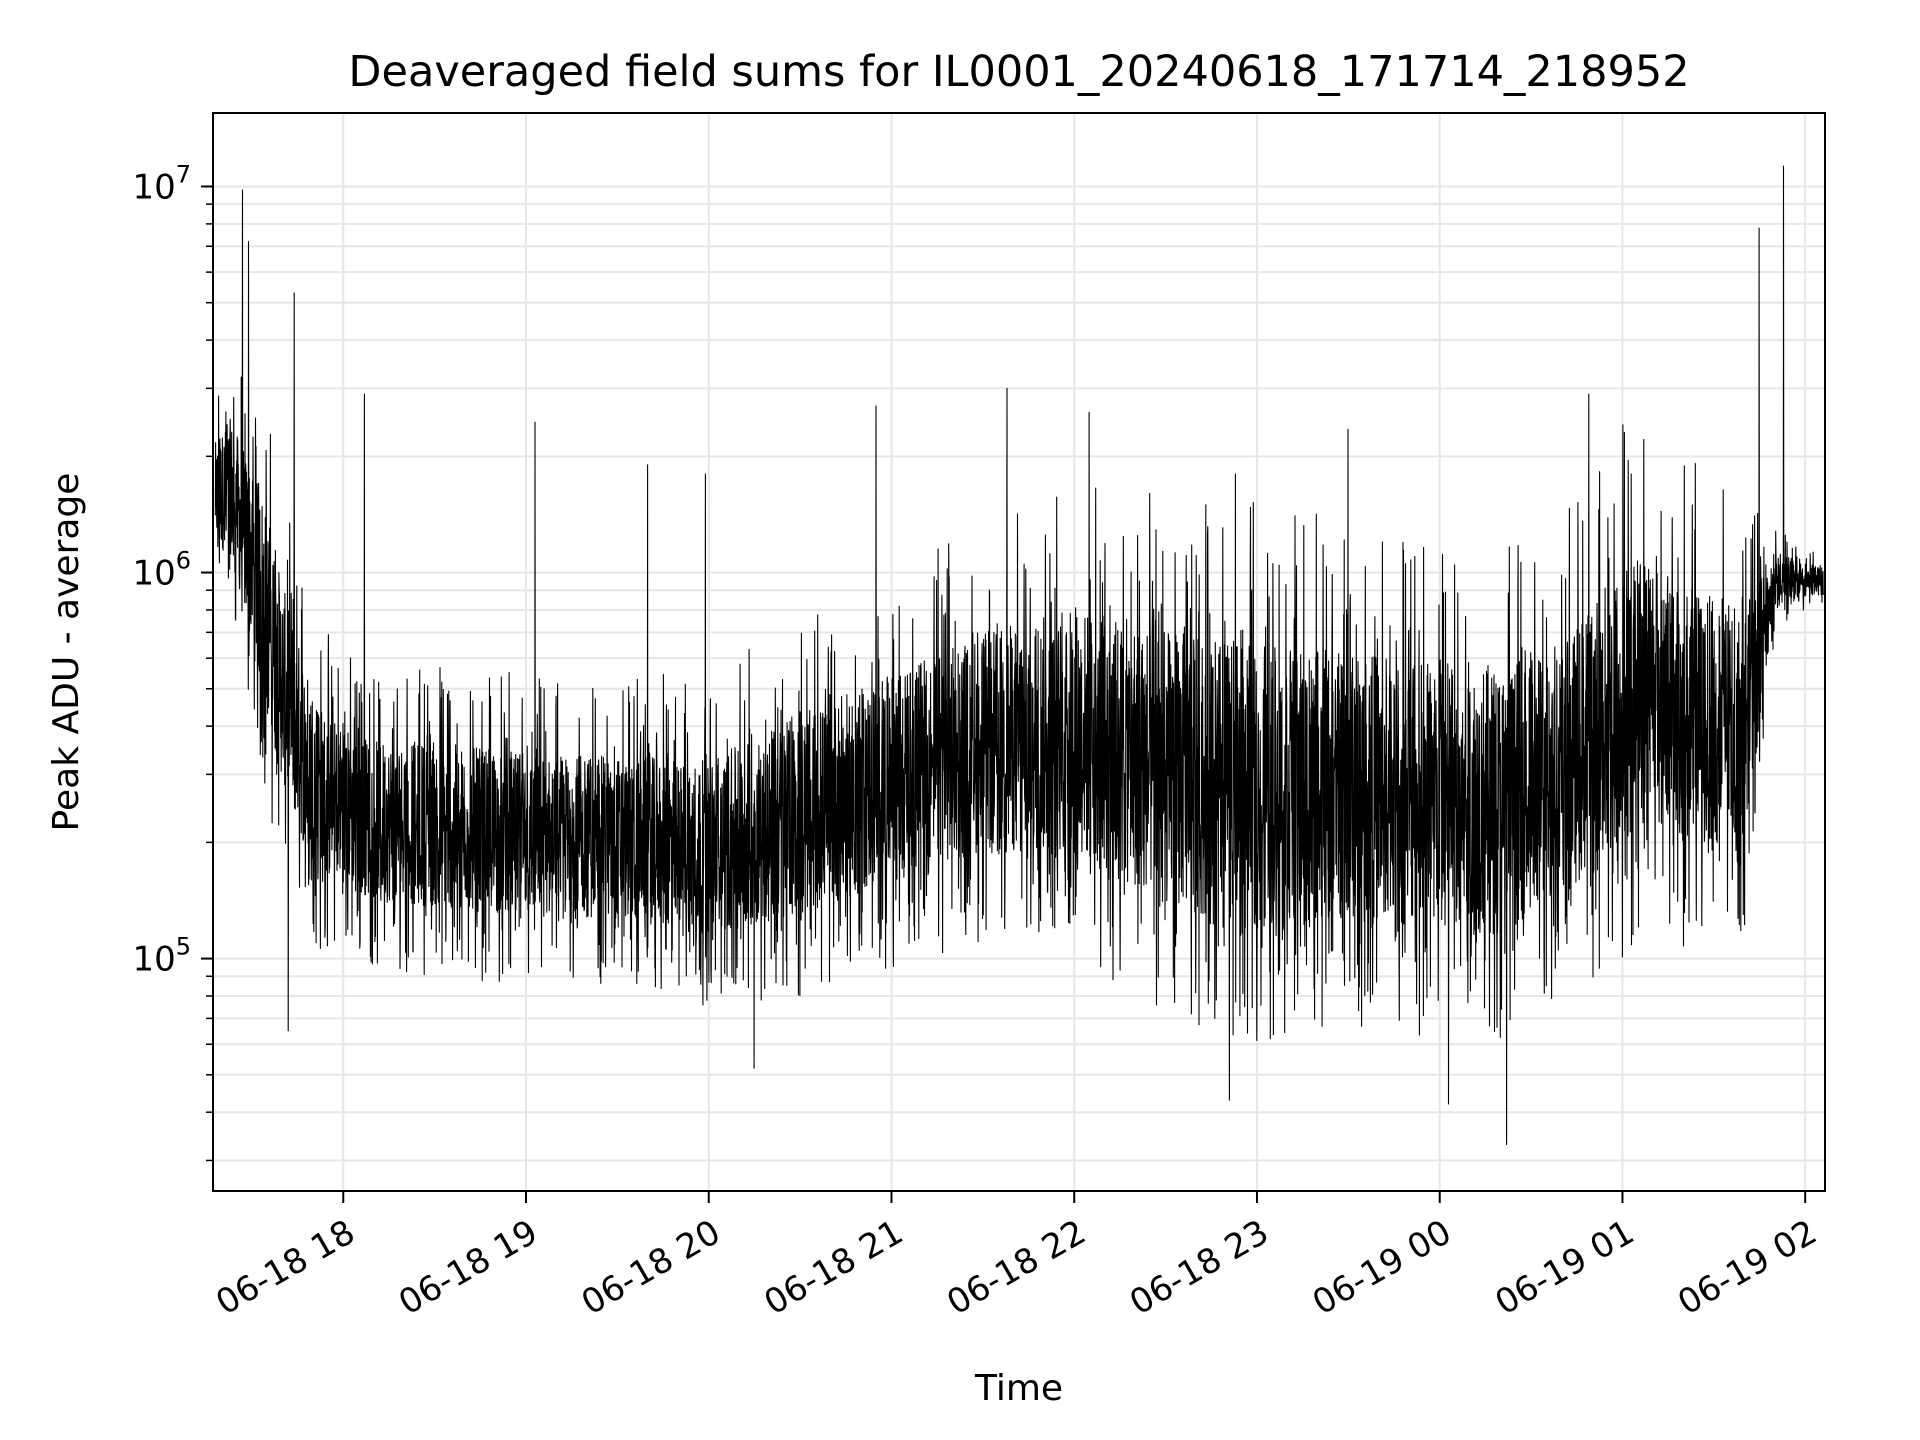  I want to click on x-axis-label: Time, so click(1018, 1388).